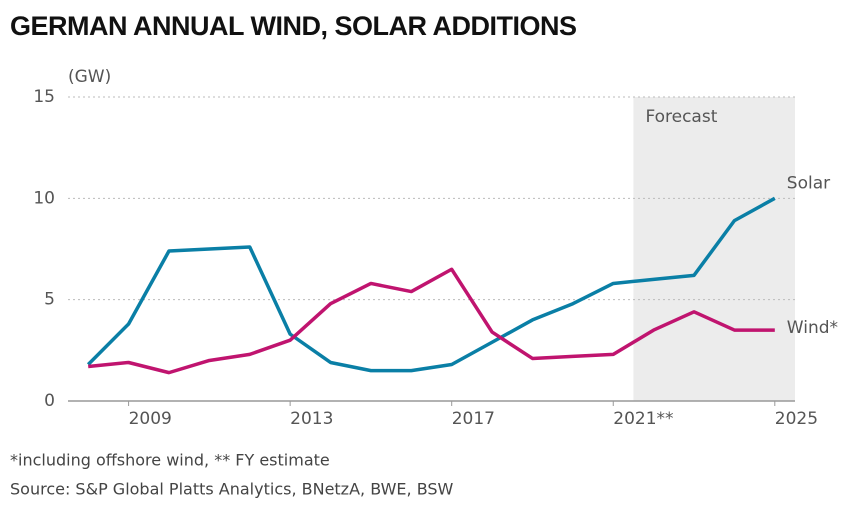 This screenshot has width=849, height=514. I want to click on y-tick-label: 5, so click(49, 300).